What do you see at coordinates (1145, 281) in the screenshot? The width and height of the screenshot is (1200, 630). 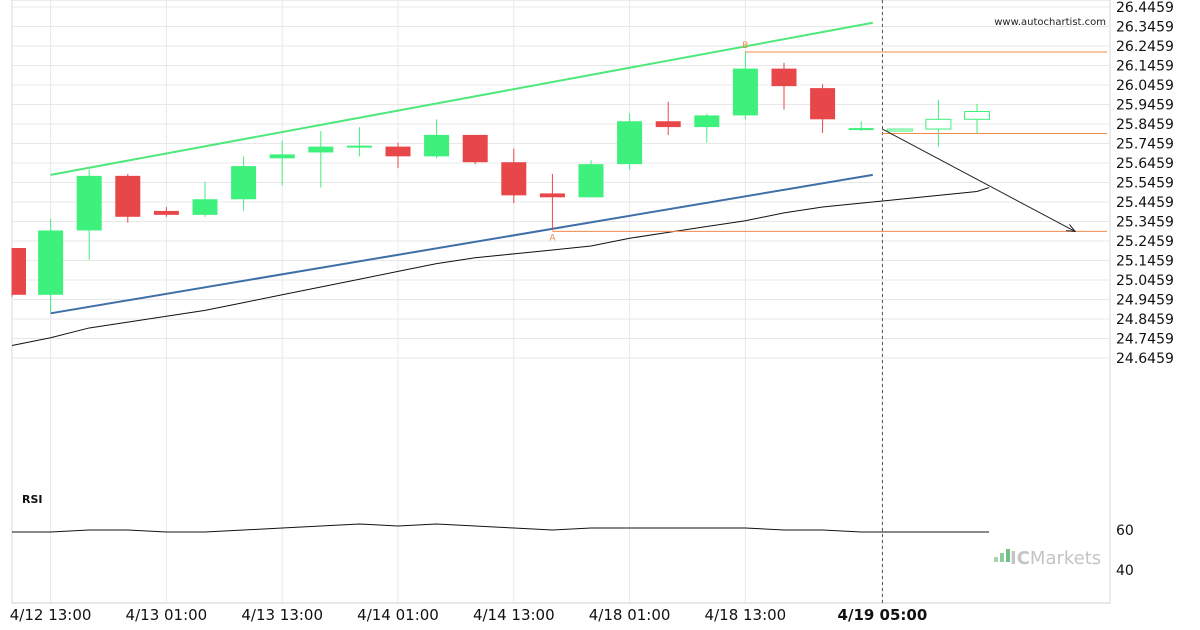 I see `y-tick-label: 25.0459` at bounding box center [1145, 281].